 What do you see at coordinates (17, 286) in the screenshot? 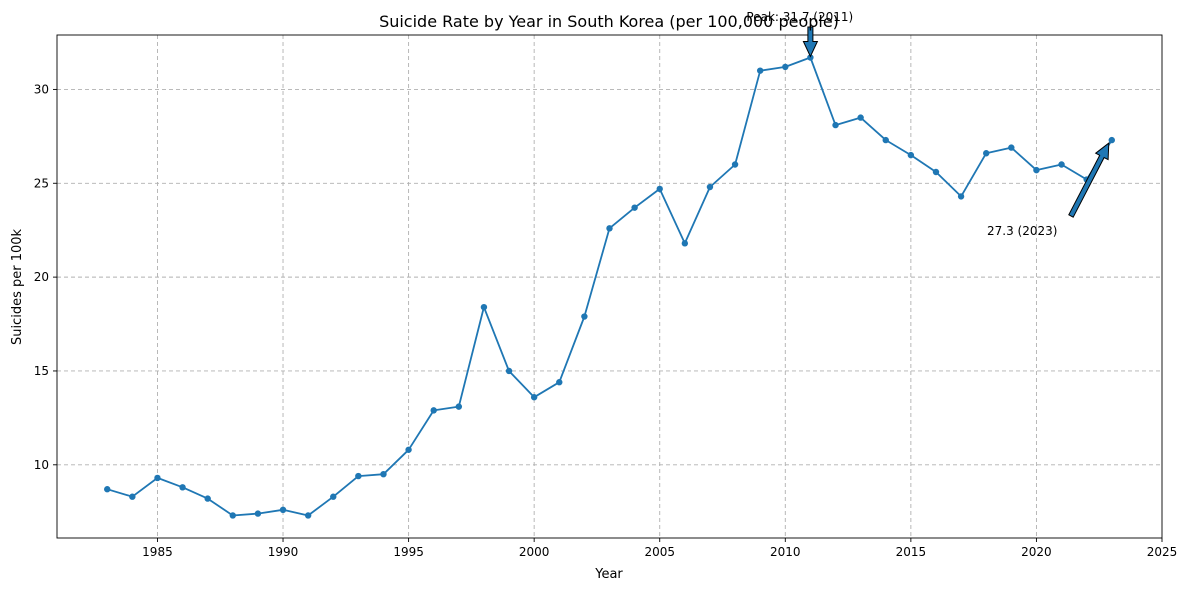
I see `y-axis-label: Suicides per 100k` at bounding box center [17, 286].